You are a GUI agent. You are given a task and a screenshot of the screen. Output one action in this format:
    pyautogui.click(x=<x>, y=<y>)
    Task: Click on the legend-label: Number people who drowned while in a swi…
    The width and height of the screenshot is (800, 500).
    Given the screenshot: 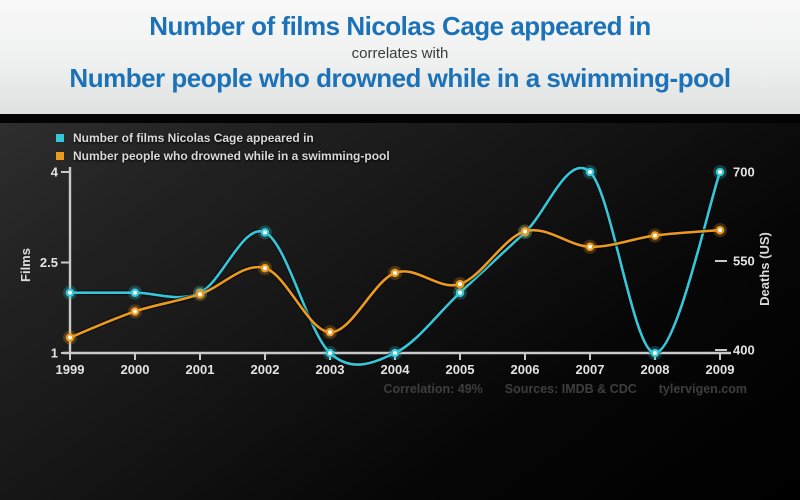 What is the action you would take?
    pyautogui.click(x=231, y=156)
    